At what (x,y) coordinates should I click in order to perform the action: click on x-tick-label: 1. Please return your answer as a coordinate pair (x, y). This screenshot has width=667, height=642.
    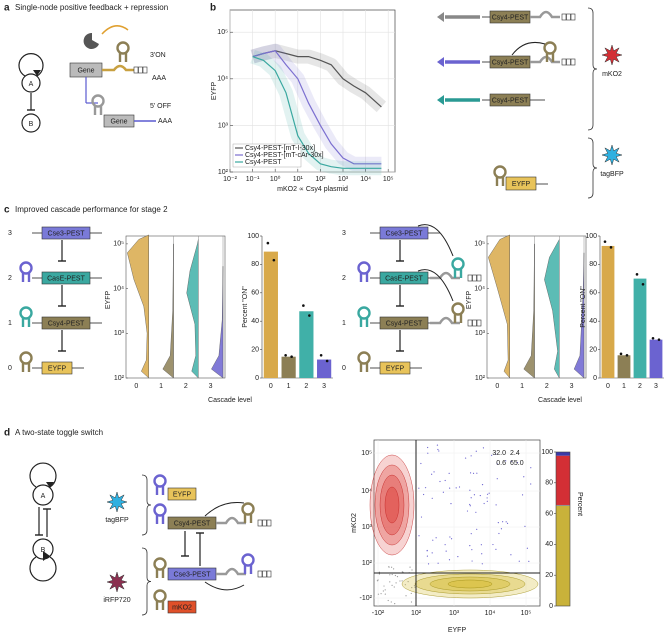
    Looking at the image, I should click on (522, 386).